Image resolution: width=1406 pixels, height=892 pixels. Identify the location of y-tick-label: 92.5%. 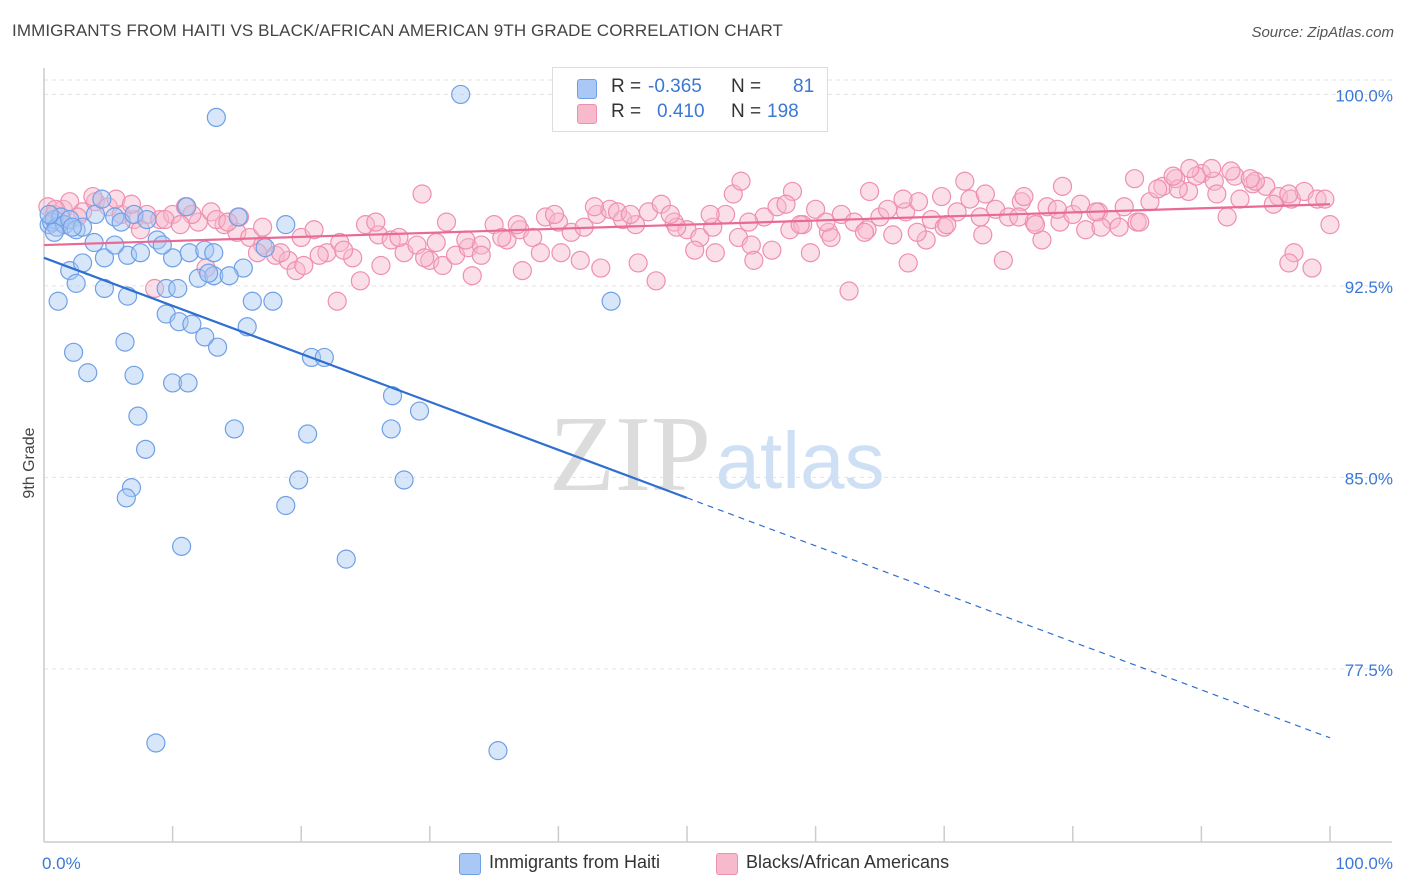
(1369, 287).